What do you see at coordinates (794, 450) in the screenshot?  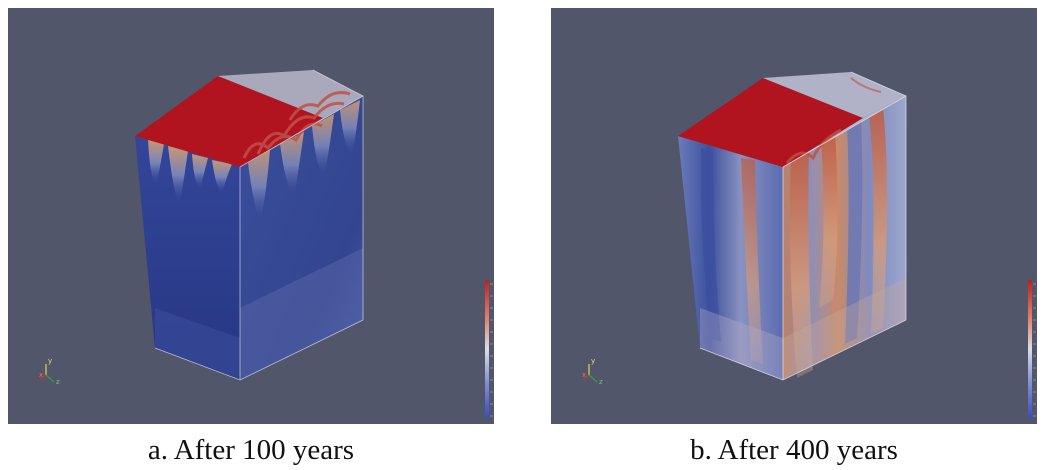 I see `figure-caption-b: b. After 400 years` at bounding box center [794, 450].